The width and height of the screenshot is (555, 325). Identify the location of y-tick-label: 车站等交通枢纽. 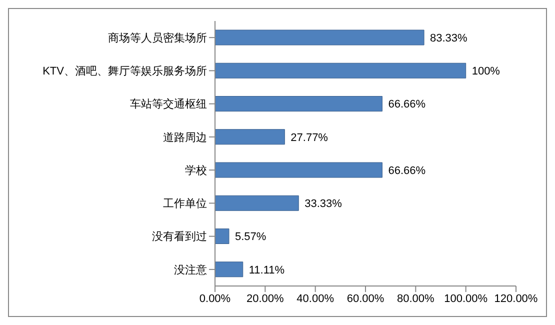
(168, 104).